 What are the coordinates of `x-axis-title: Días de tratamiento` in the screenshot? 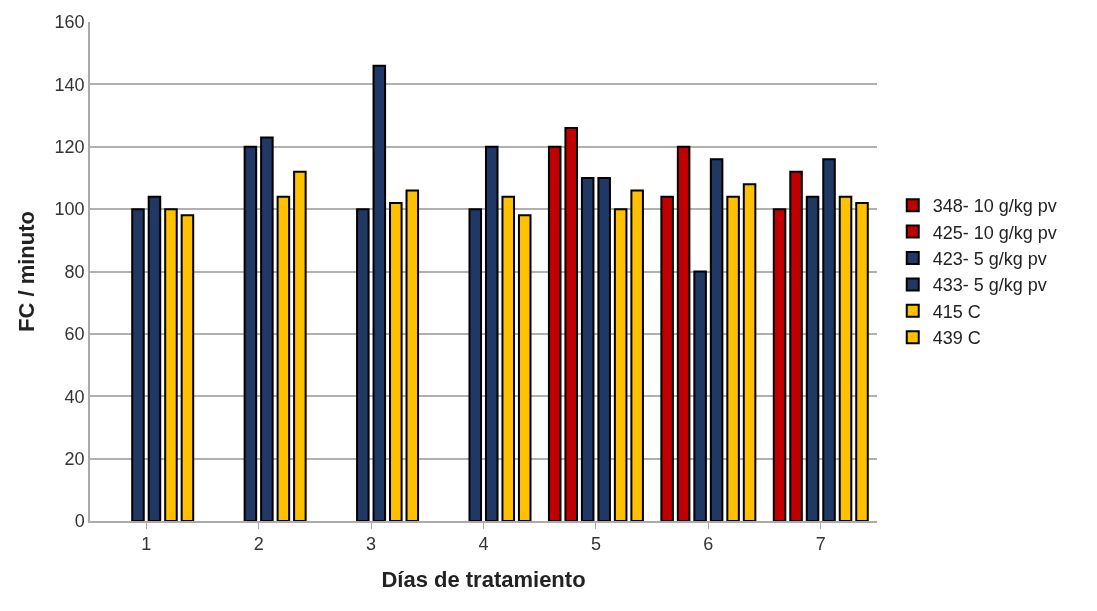 It's located at (483, 579).